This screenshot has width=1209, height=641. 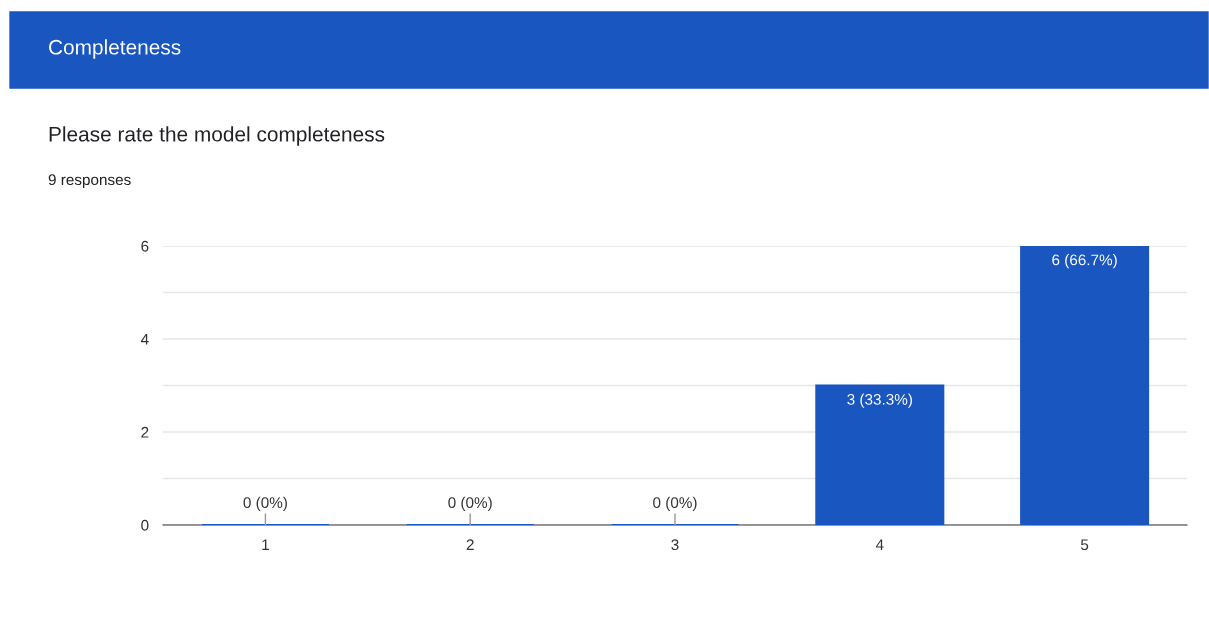 I want to click on text: 9 responses, so click(x=89, y=181).